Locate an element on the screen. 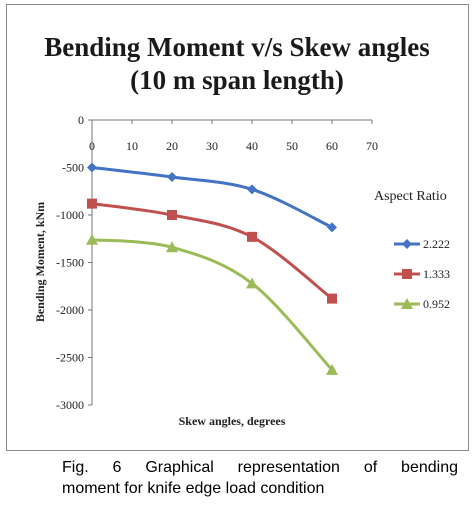 This screenshot has width=474, height=524. legend-item: 1.333 is located at coordinates (422, 274).